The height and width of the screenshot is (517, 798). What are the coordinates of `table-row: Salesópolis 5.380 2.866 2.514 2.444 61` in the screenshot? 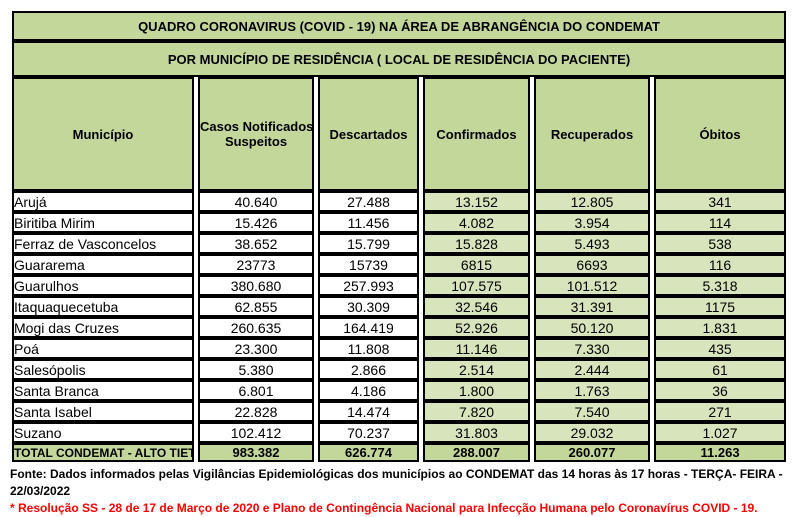 It's located at (399, 369).